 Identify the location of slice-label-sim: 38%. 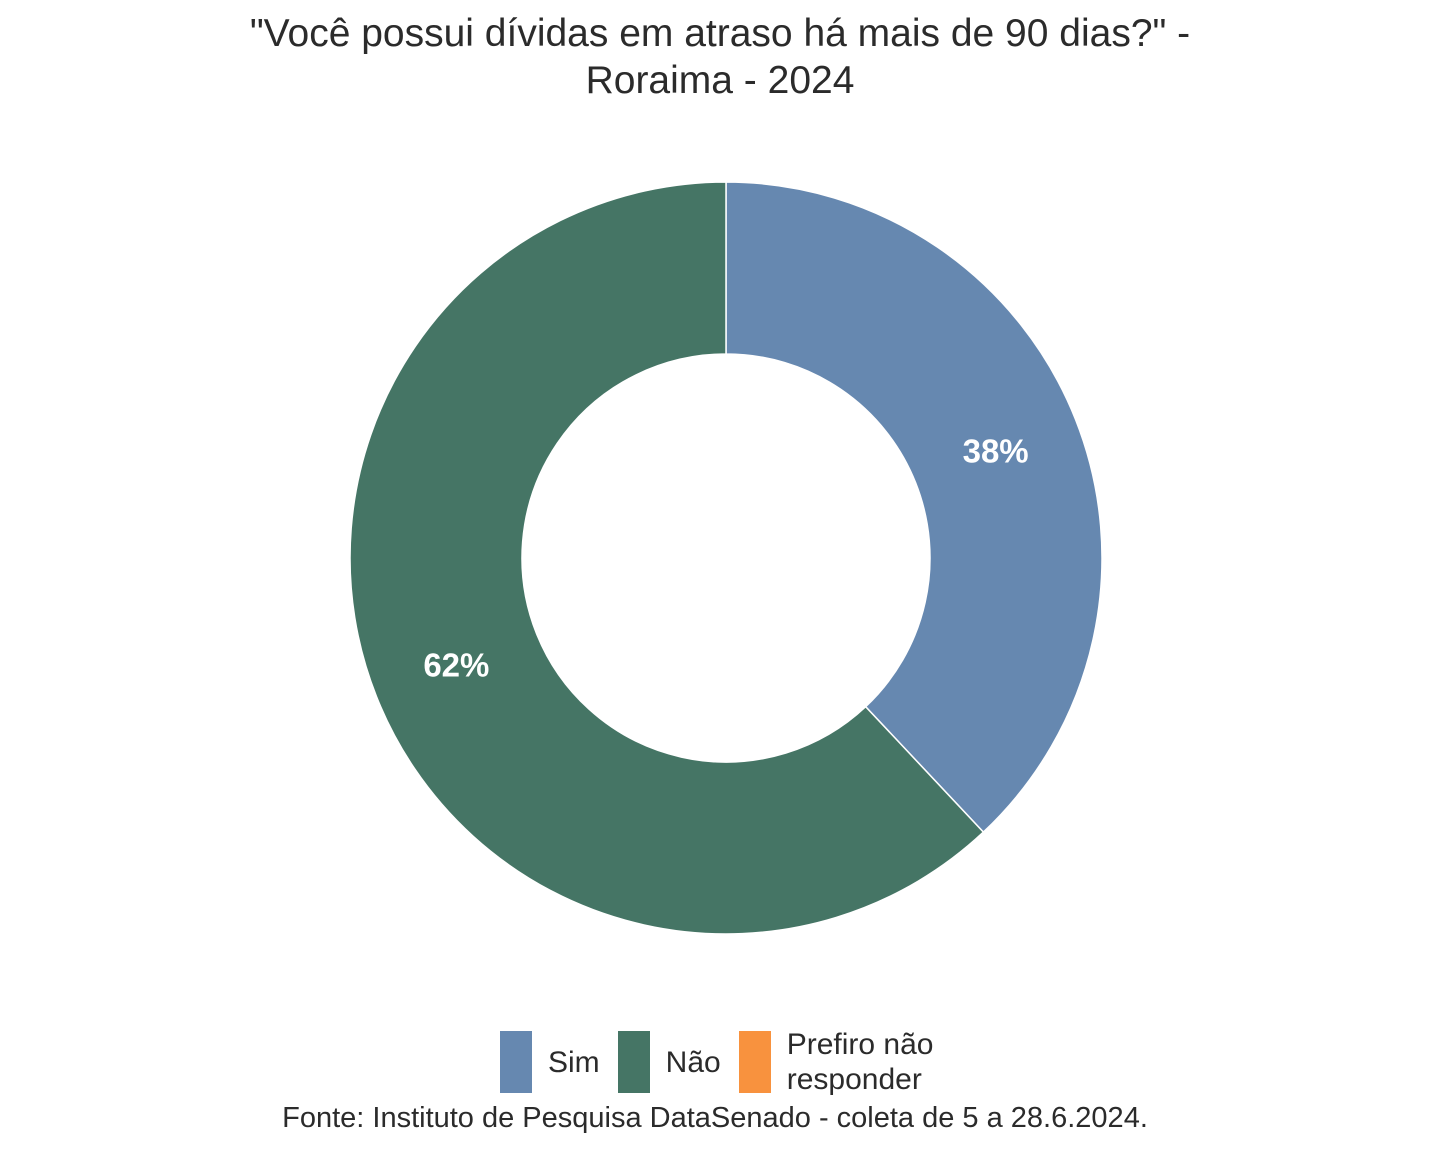
(996, 451).